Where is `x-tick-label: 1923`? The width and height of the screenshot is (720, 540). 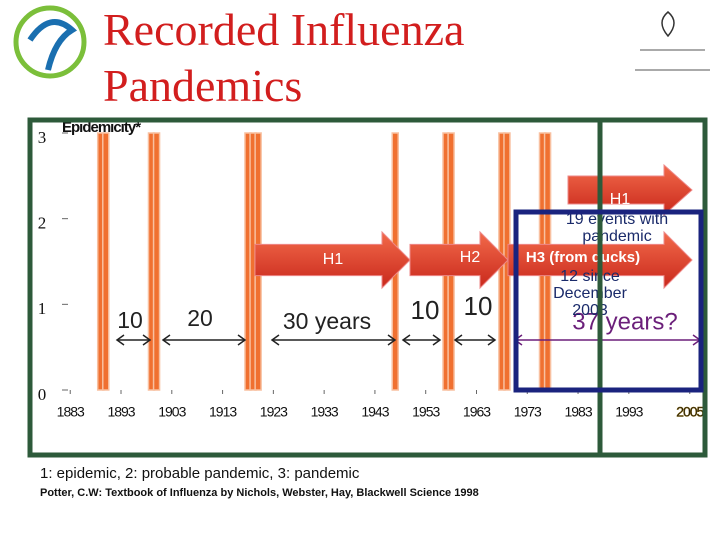
x-tick-label: 1923 is located at coordinates (274, 412).